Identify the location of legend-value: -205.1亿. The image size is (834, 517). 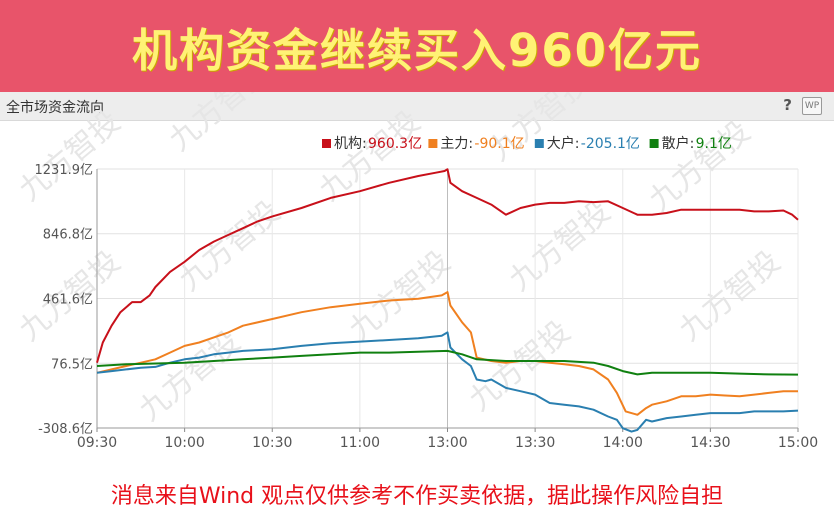
(610, 144).